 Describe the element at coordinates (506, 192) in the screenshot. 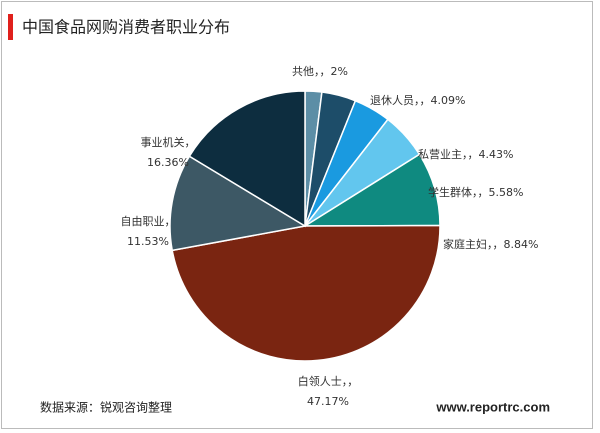

I see `slice-value-label: 5.58%` at that location.